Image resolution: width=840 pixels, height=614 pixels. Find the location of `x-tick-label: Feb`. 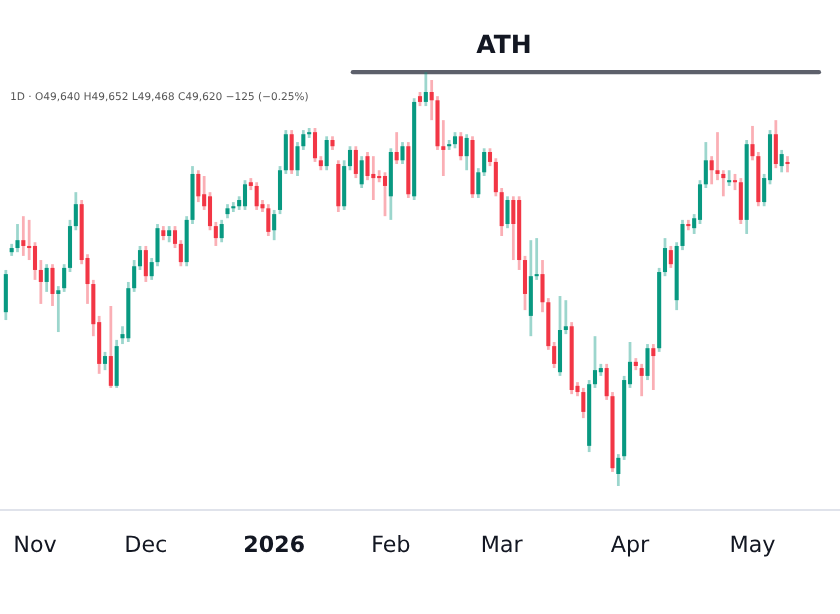

x-tick-label: Feb is located at coordinates (391, 544).